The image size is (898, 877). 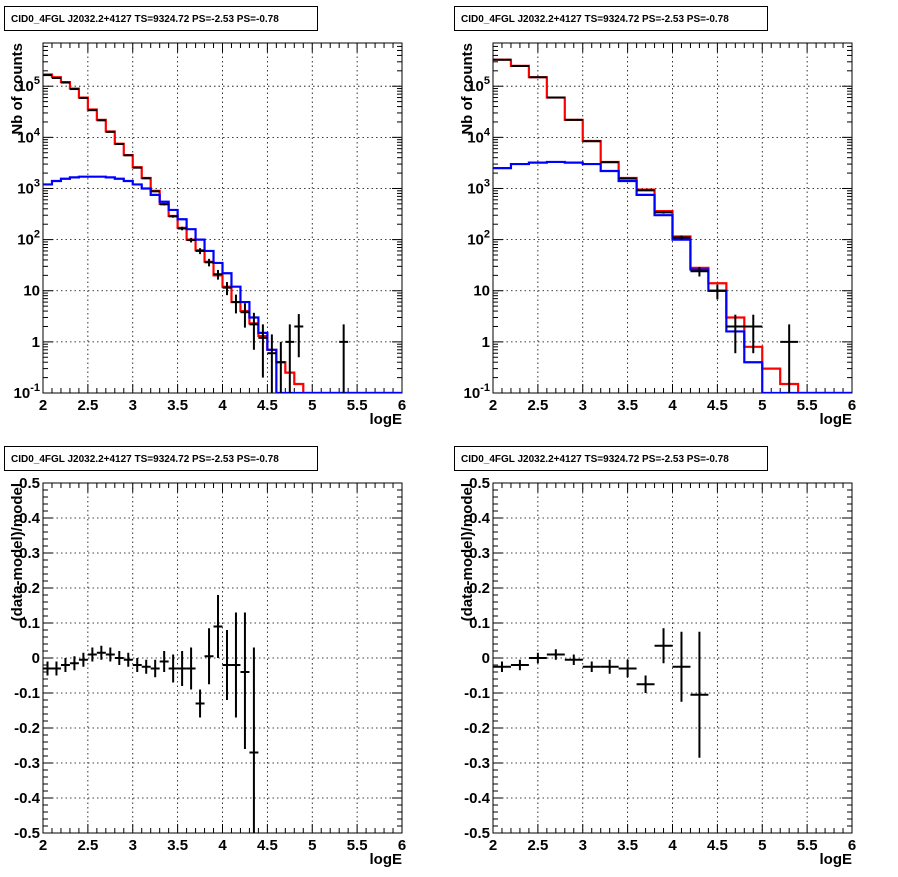 What do you see at coordinates (17, 89) in the screenshot?
I see `y-axis-label: Nb of counts` at bounding box center [17, 89].